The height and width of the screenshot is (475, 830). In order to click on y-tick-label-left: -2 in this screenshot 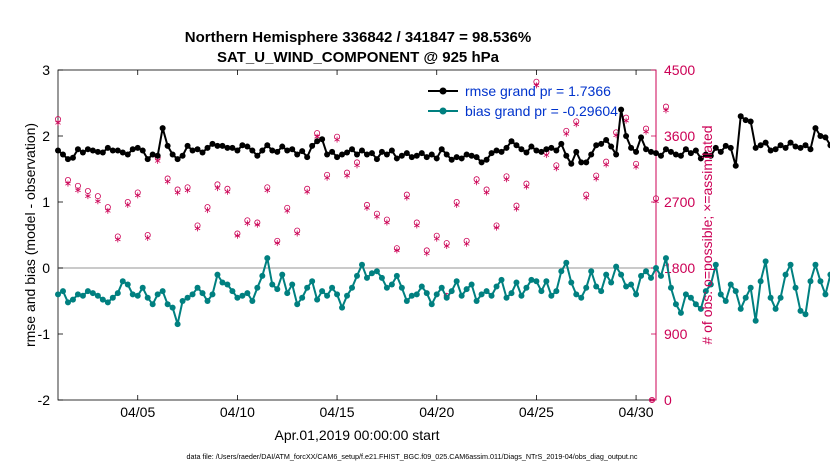, I will do `click(44, 400)`.